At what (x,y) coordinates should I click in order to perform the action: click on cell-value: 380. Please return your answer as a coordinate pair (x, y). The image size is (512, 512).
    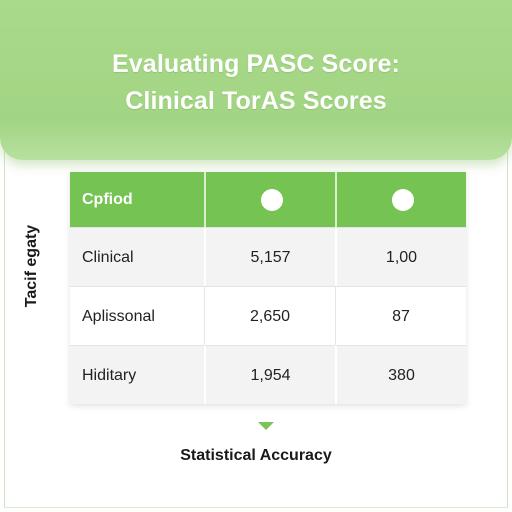
    Looking at the image, I should click on (401, 375).